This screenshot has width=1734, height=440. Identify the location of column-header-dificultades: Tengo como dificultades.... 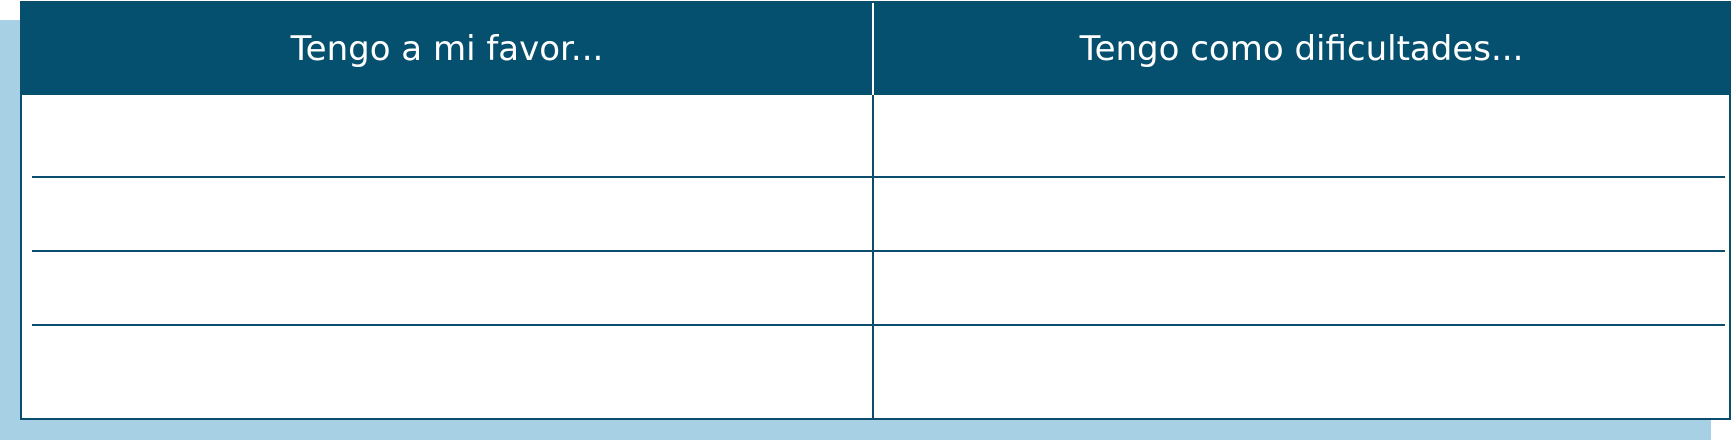
(1301, 49).